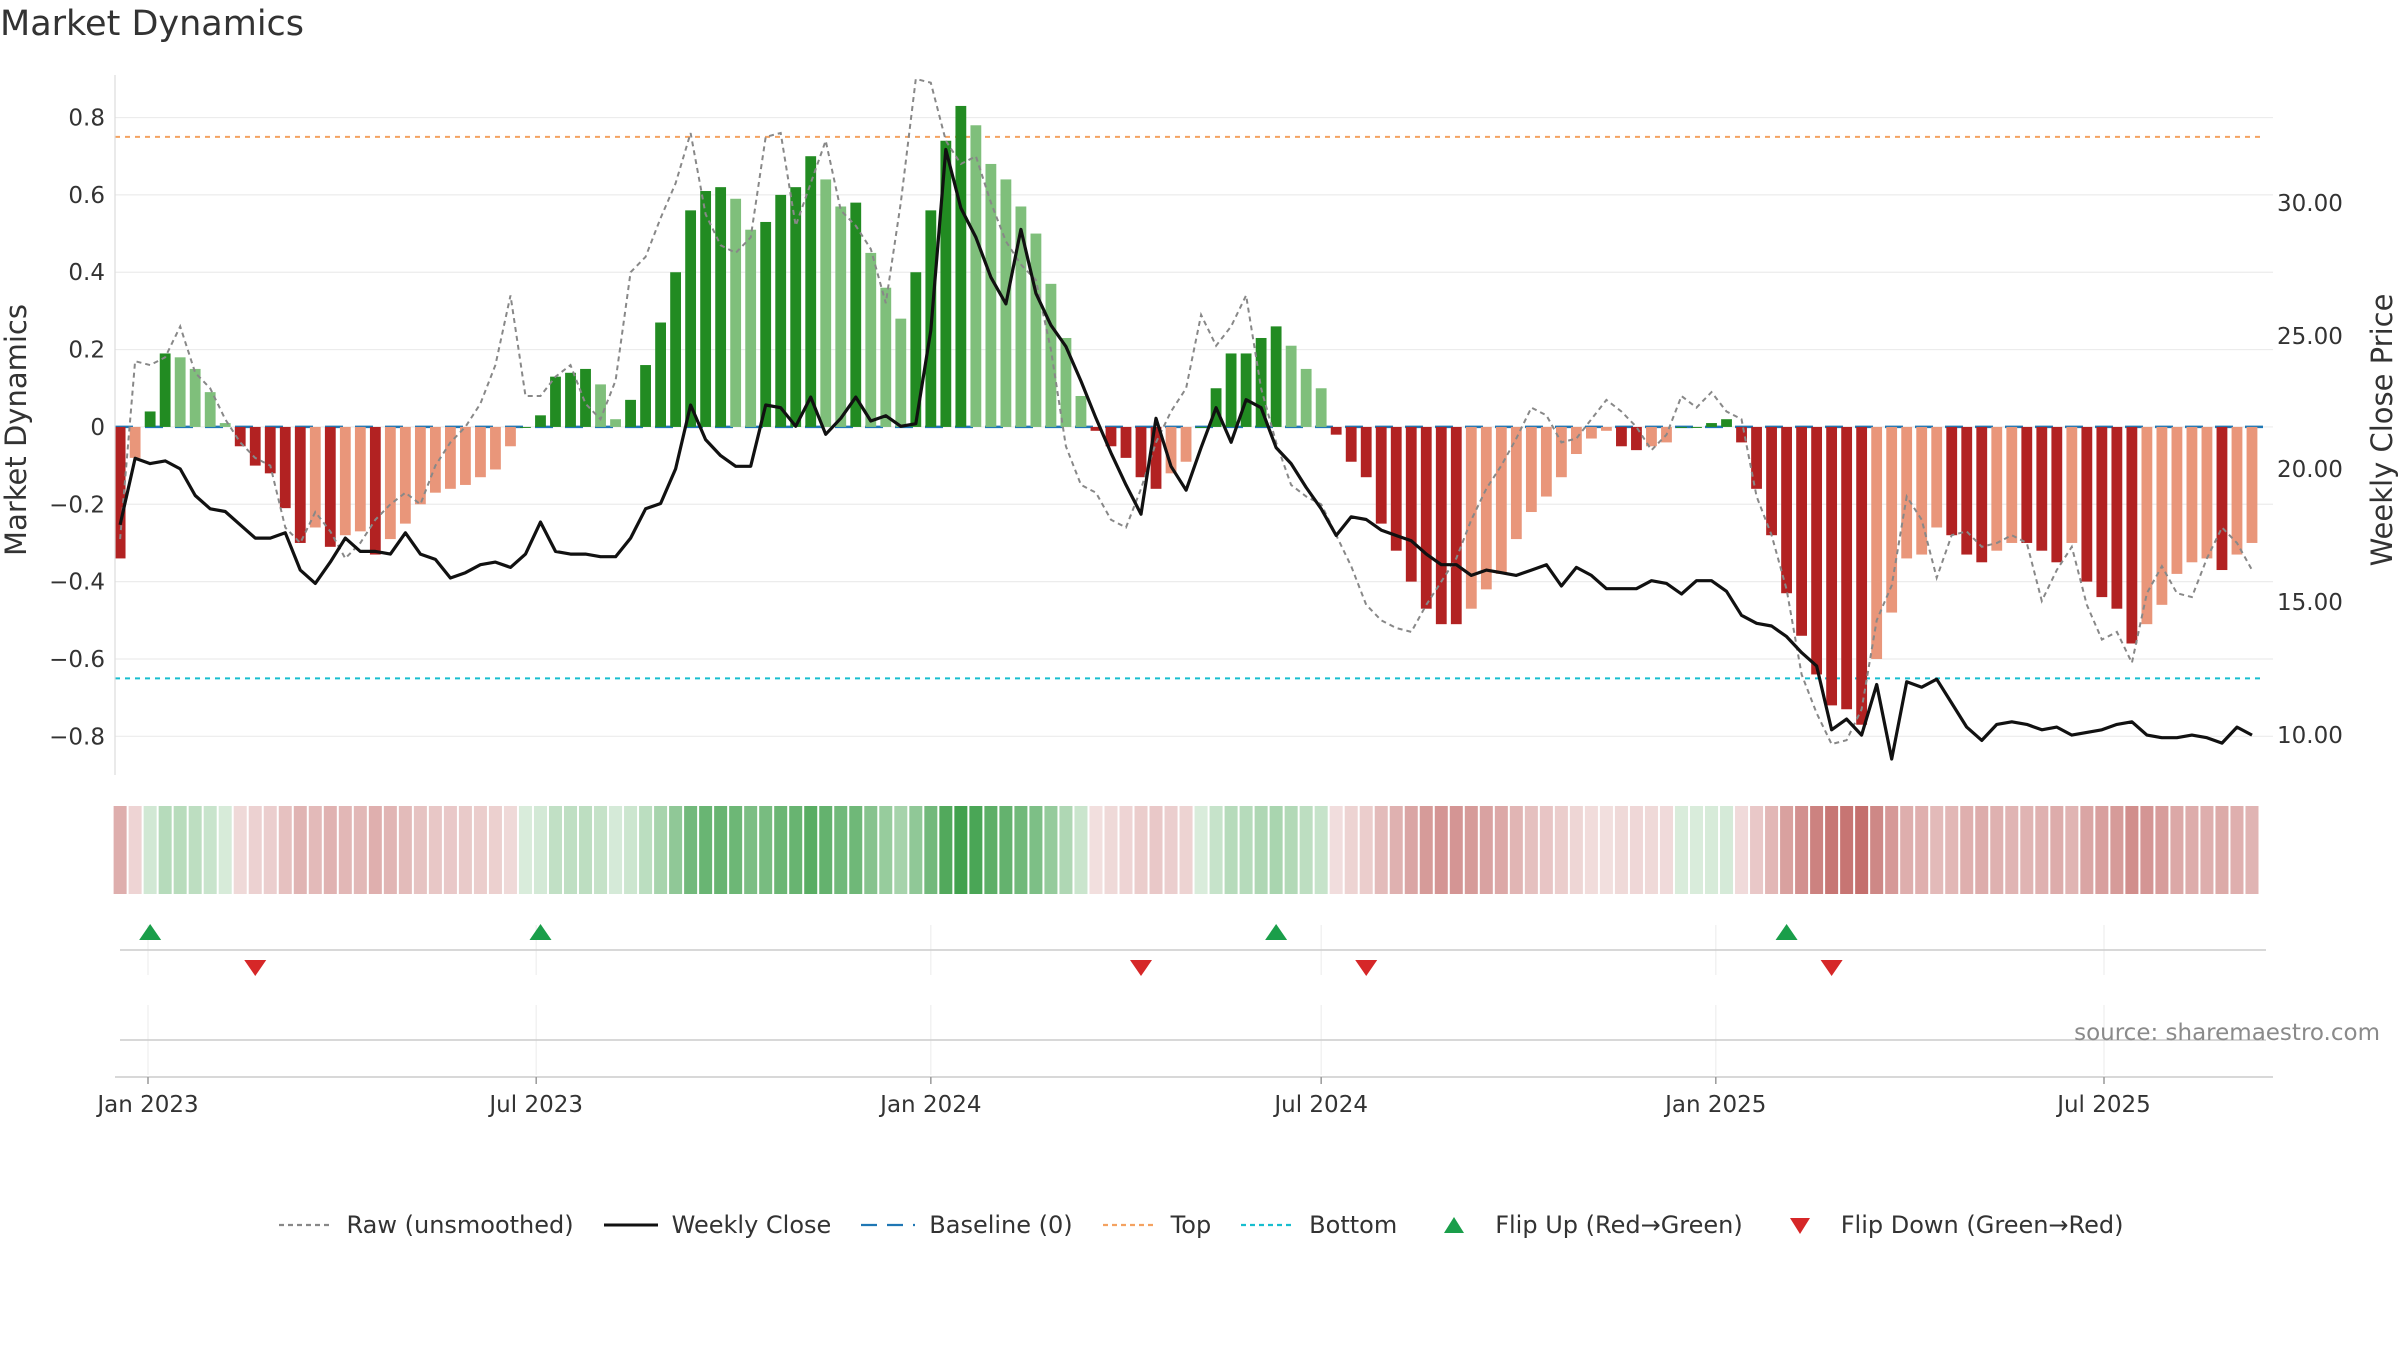 This screenshot has width=2400, height=1350. I want to click on x-tick-label: Jan 2025, so click(1714, 1105).